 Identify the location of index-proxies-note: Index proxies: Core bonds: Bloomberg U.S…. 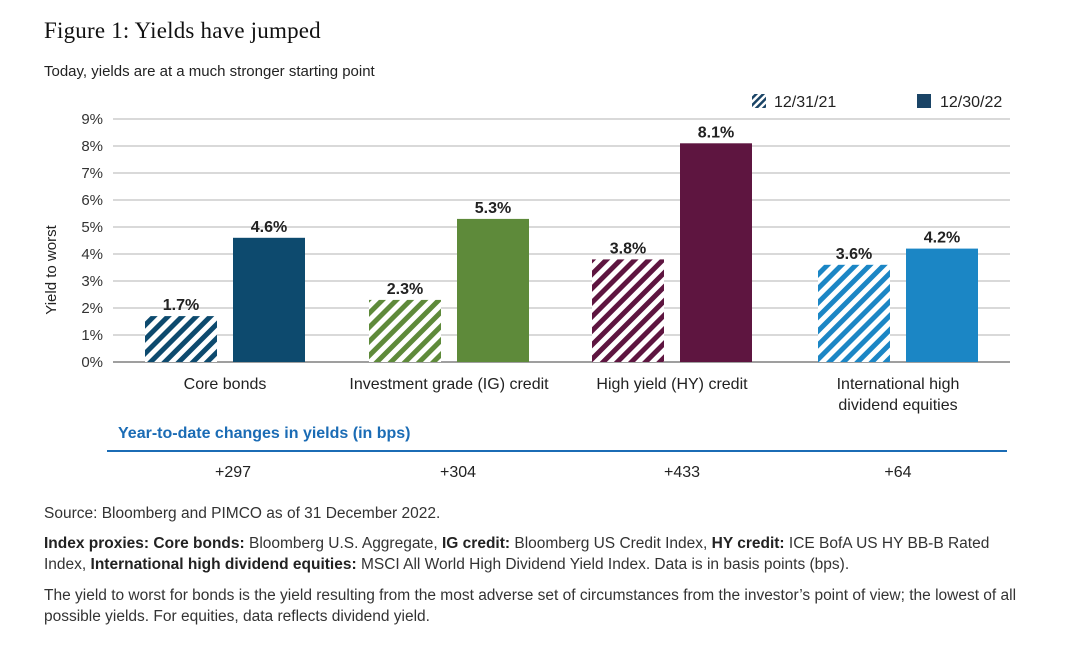
(539, 554).